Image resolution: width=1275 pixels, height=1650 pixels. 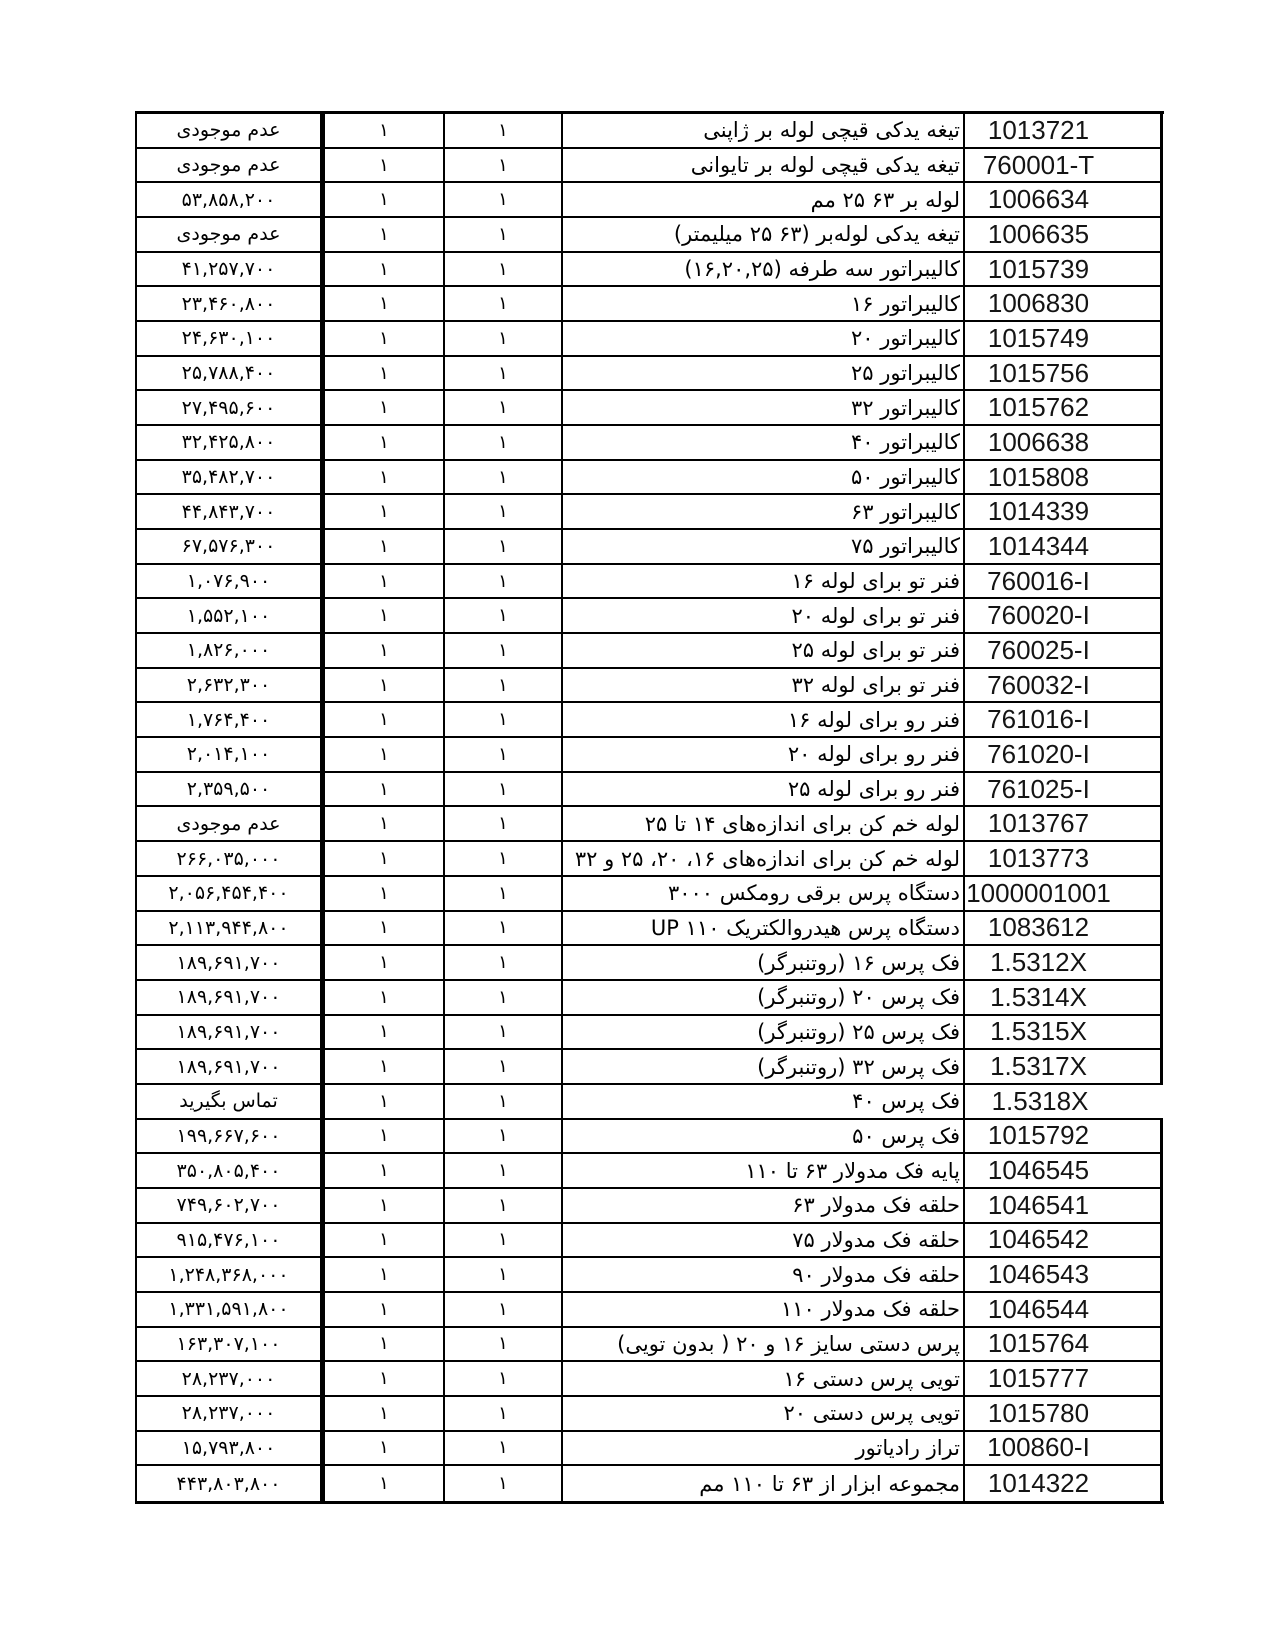 I want to click on price-cell: ۱۹۹,۶۶۷,۶۰۰, so click(x=231, y=1137).